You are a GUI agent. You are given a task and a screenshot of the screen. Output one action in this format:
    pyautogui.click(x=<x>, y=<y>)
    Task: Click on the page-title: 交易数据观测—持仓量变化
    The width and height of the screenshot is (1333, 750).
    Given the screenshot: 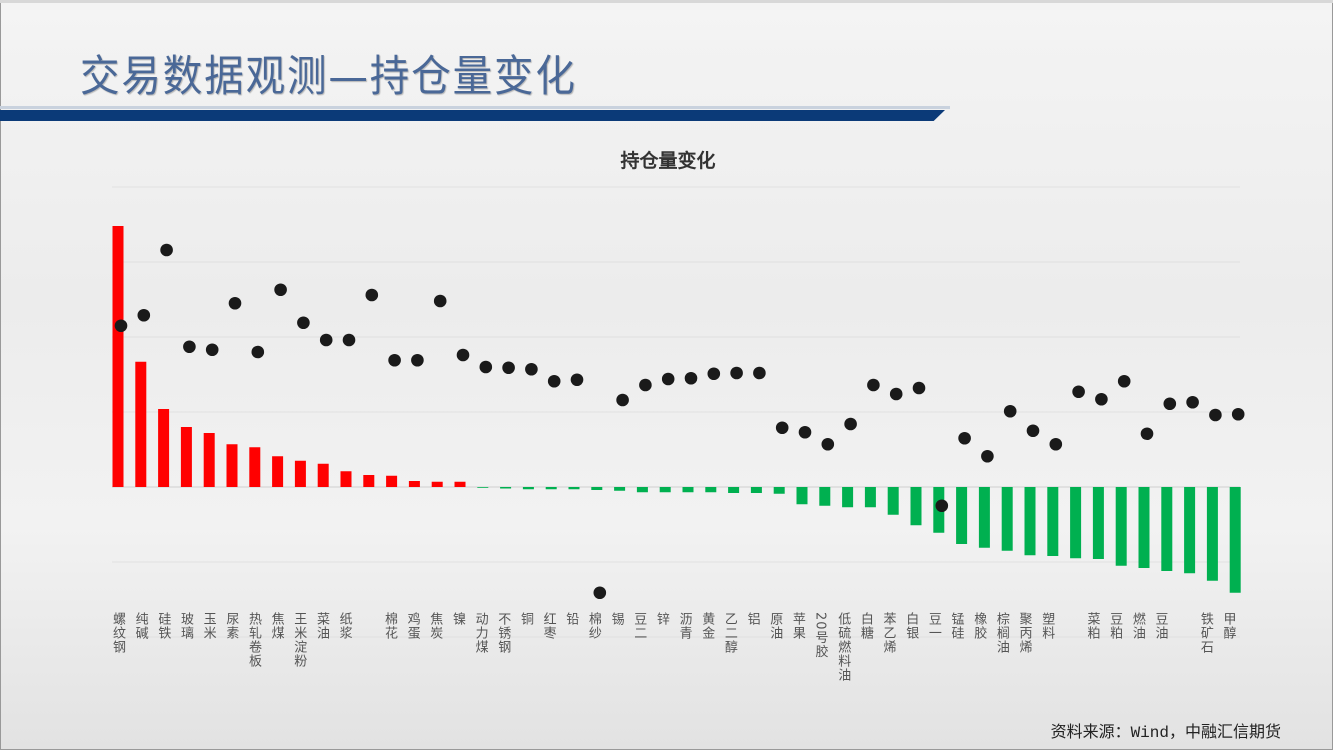 What is the action you would take?
    pyautogui.click(x=328, y=77)
    